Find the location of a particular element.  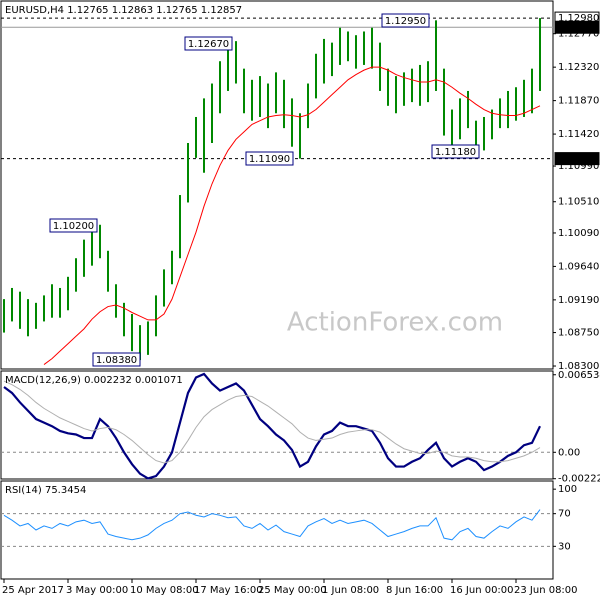

y-tick-label: 0.006534 is located at coordinates (579, 375).